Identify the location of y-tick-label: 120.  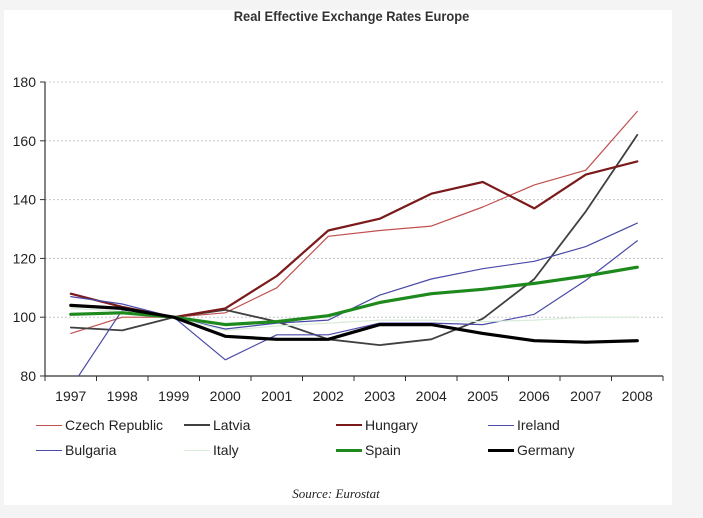
(25, 258).